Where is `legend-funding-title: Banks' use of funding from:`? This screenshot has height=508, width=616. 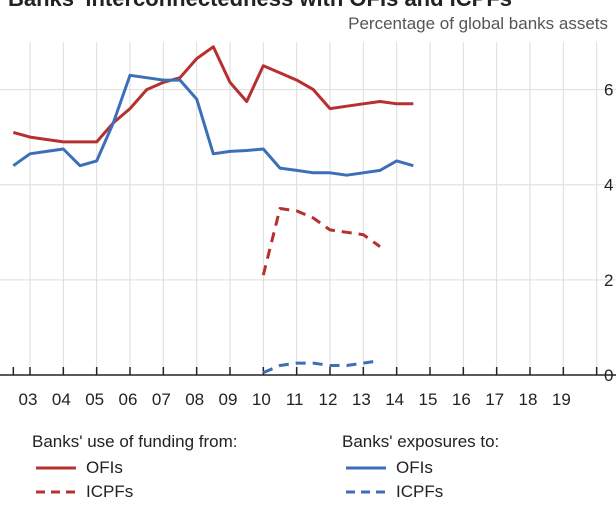 legend-funding-title: Banks' use of funding from: is located at coordinates (135, 441).